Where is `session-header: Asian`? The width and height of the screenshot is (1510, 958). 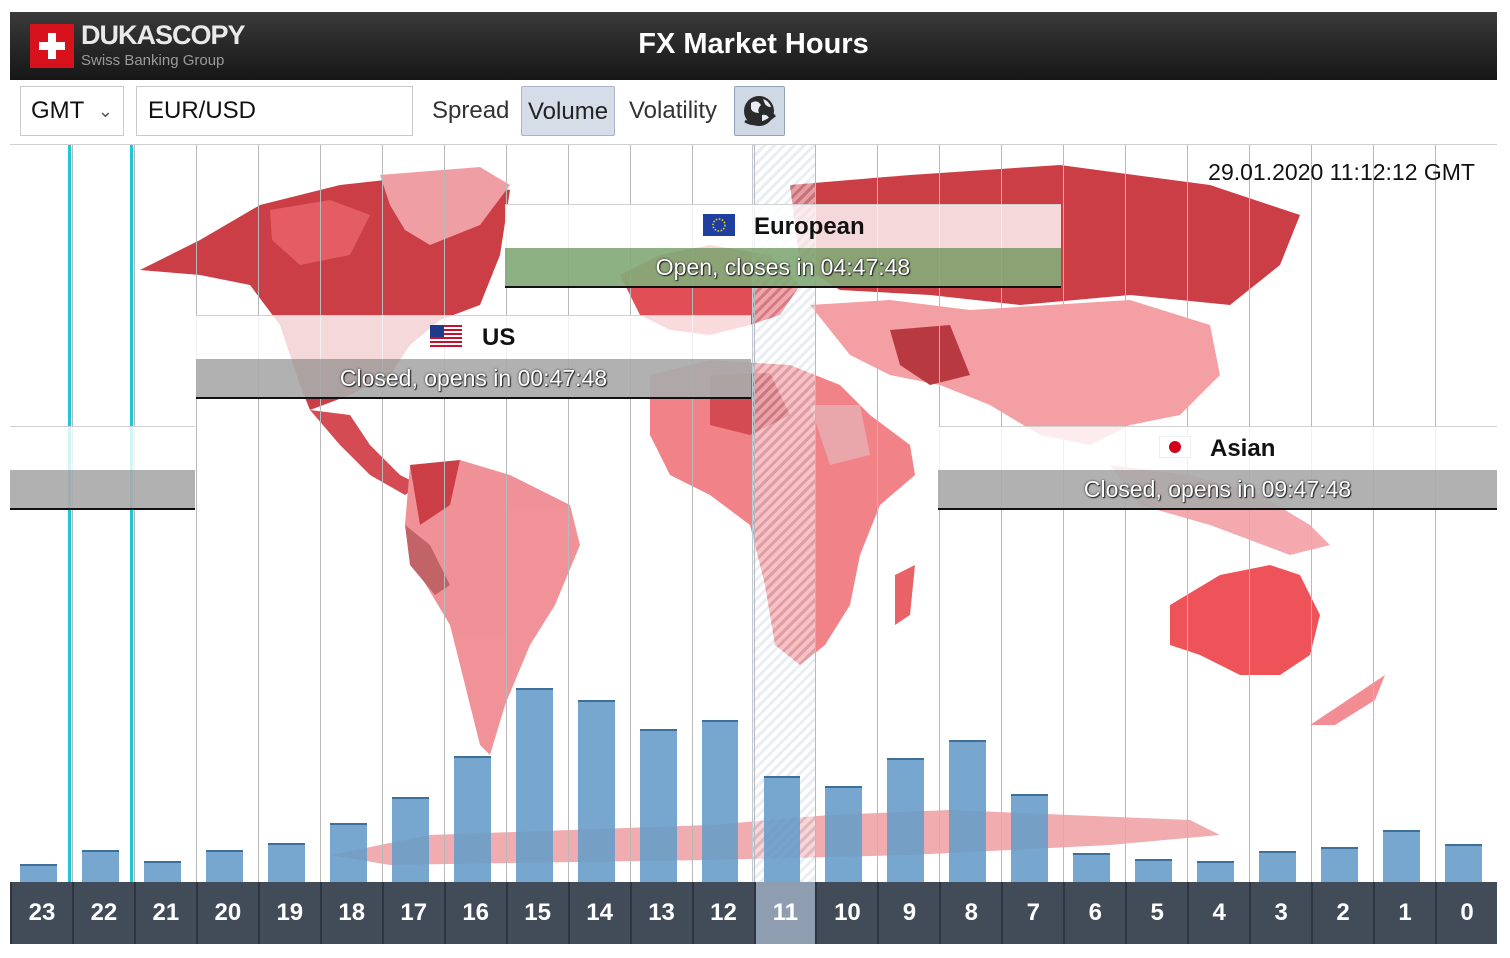 session-header: Asian is located at coordinates (1217, 448).